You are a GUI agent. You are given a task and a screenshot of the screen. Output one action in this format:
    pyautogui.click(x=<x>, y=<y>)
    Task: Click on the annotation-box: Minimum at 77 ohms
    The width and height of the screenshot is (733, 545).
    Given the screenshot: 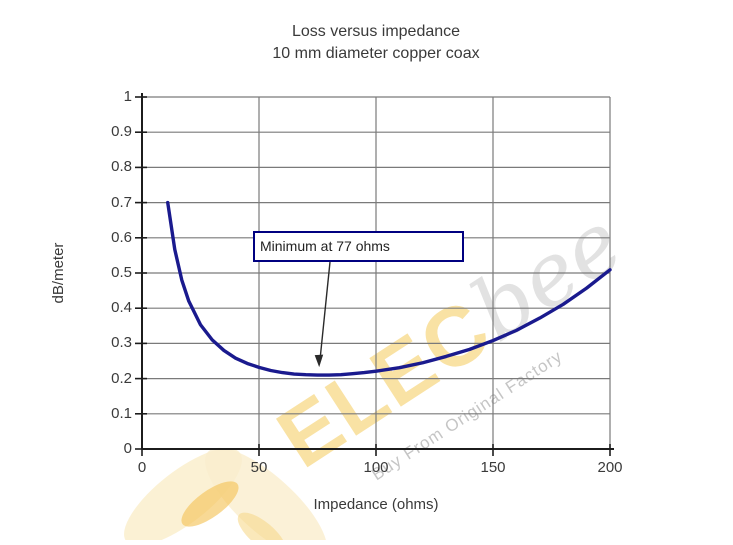 What is the action you would take?
    pyautogui.click(x=358, y=246)
    